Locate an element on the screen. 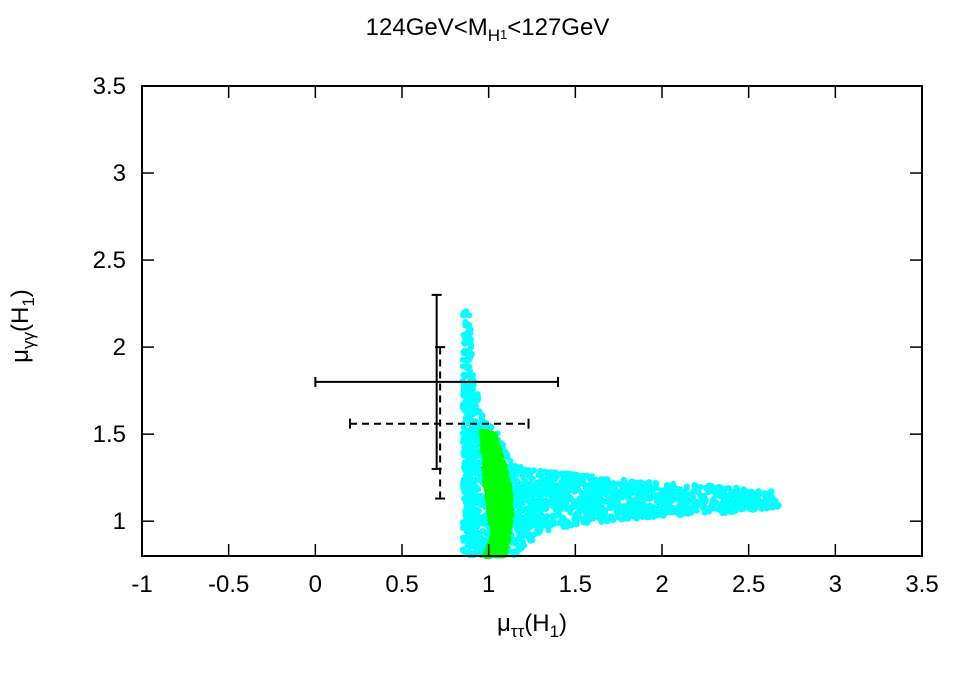 This screenshot has height=679, width=975. y-tick-label: 3 is located at coordinates (119, 173).